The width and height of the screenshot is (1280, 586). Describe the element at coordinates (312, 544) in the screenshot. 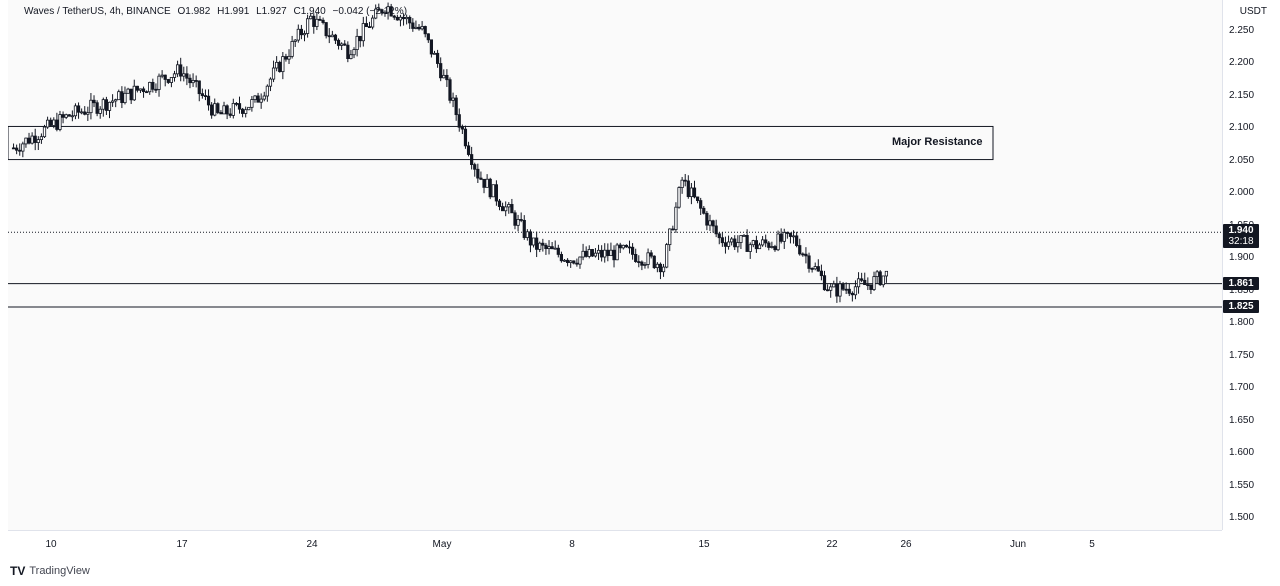

I see `time-tick-label: 24` at that location.